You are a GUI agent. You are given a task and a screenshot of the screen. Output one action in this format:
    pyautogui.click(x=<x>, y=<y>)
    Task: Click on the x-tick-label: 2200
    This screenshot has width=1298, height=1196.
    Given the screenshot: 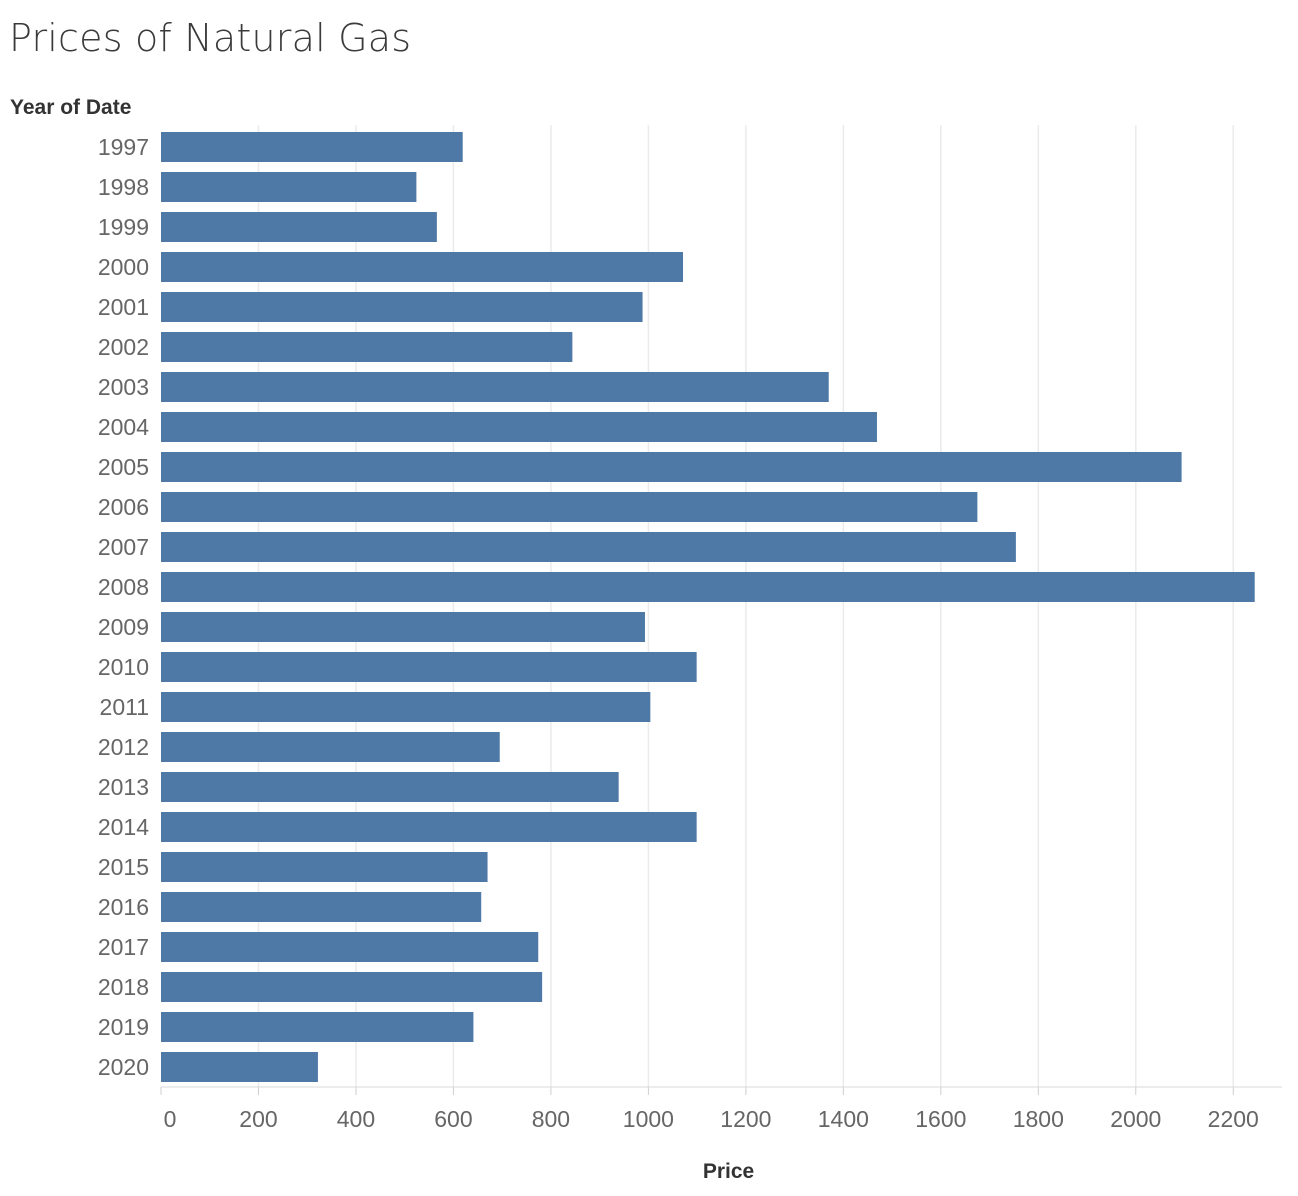 What is the action you would take?
    pyautogui.click(x=1233, y=1119)
    